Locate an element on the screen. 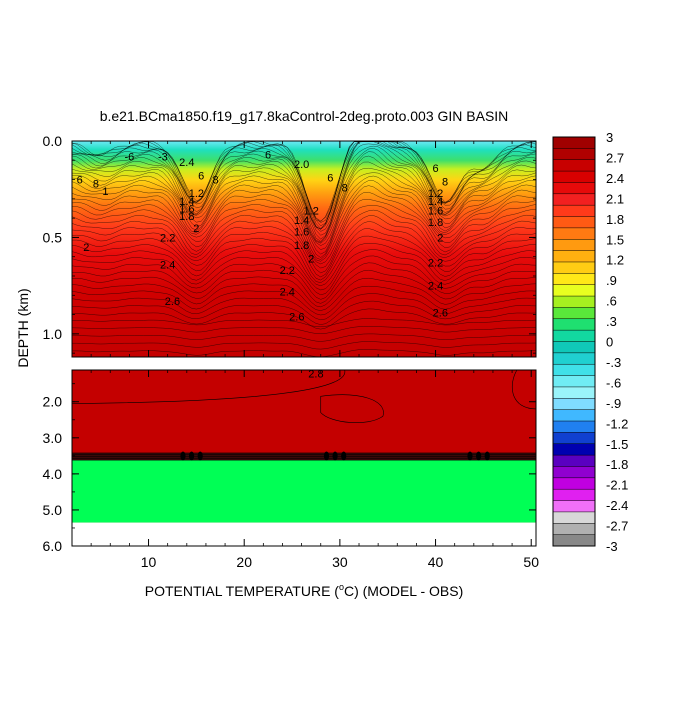  y-tick-label: 4.0 is located at coordinates (53, 474).